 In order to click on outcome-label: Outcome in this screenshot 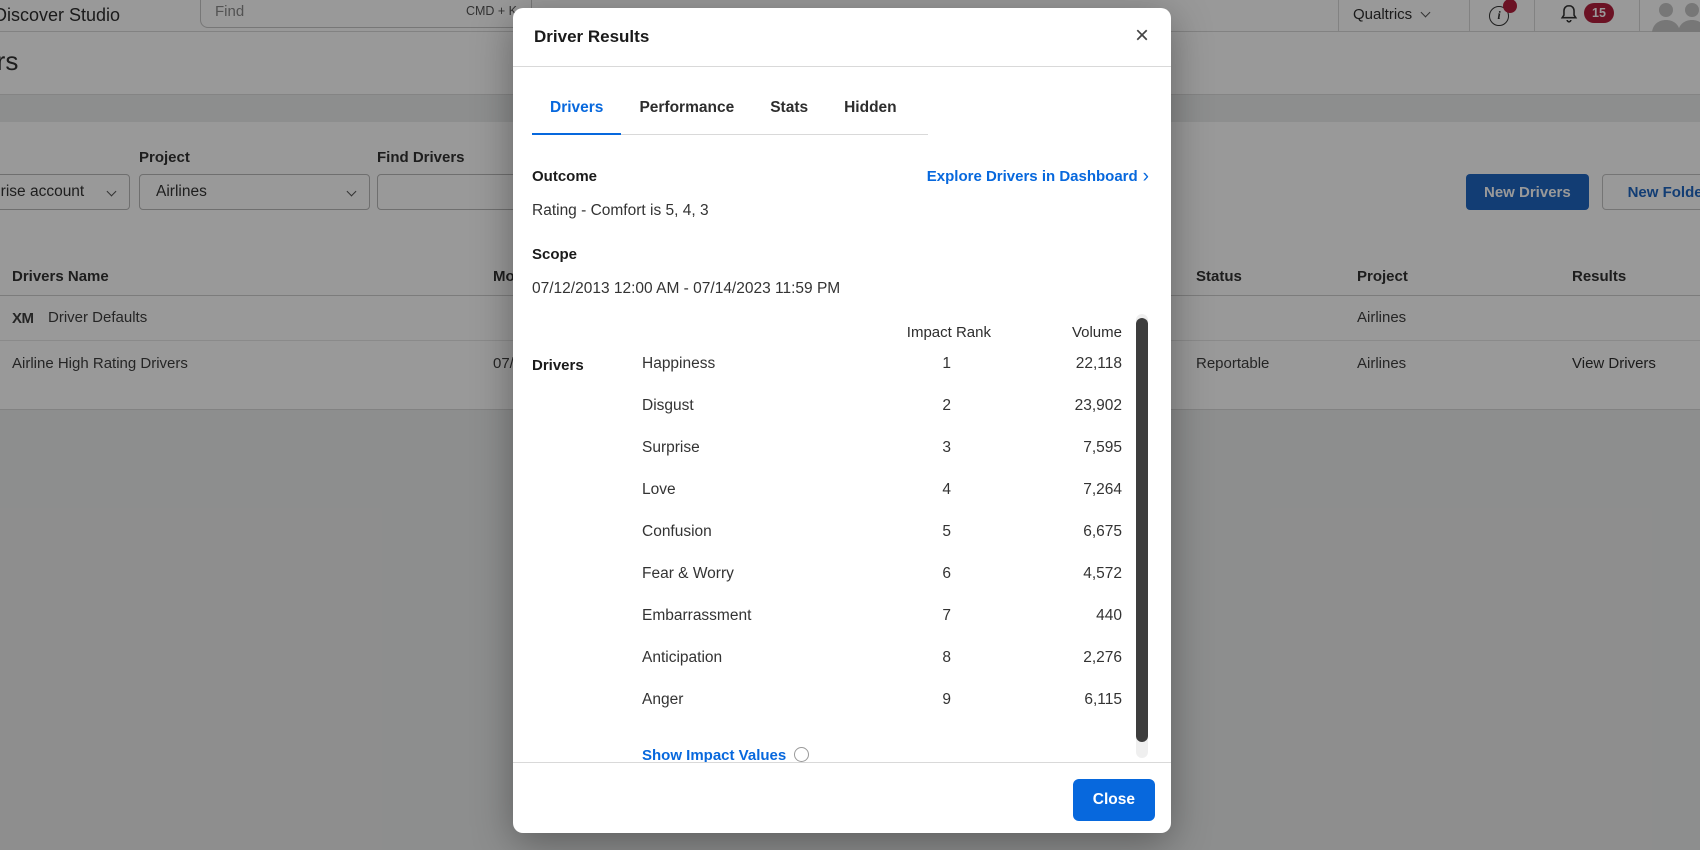, I will do `click(565, 176)`.